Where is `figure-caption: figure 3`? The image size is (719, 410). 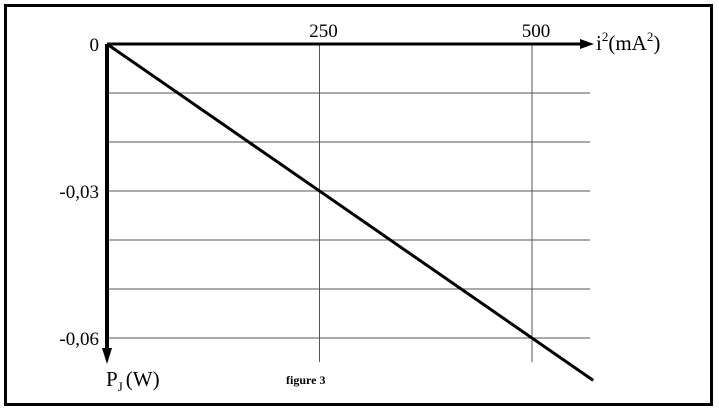
figure-caption: figure 3 is located at coordinates (305, 380).